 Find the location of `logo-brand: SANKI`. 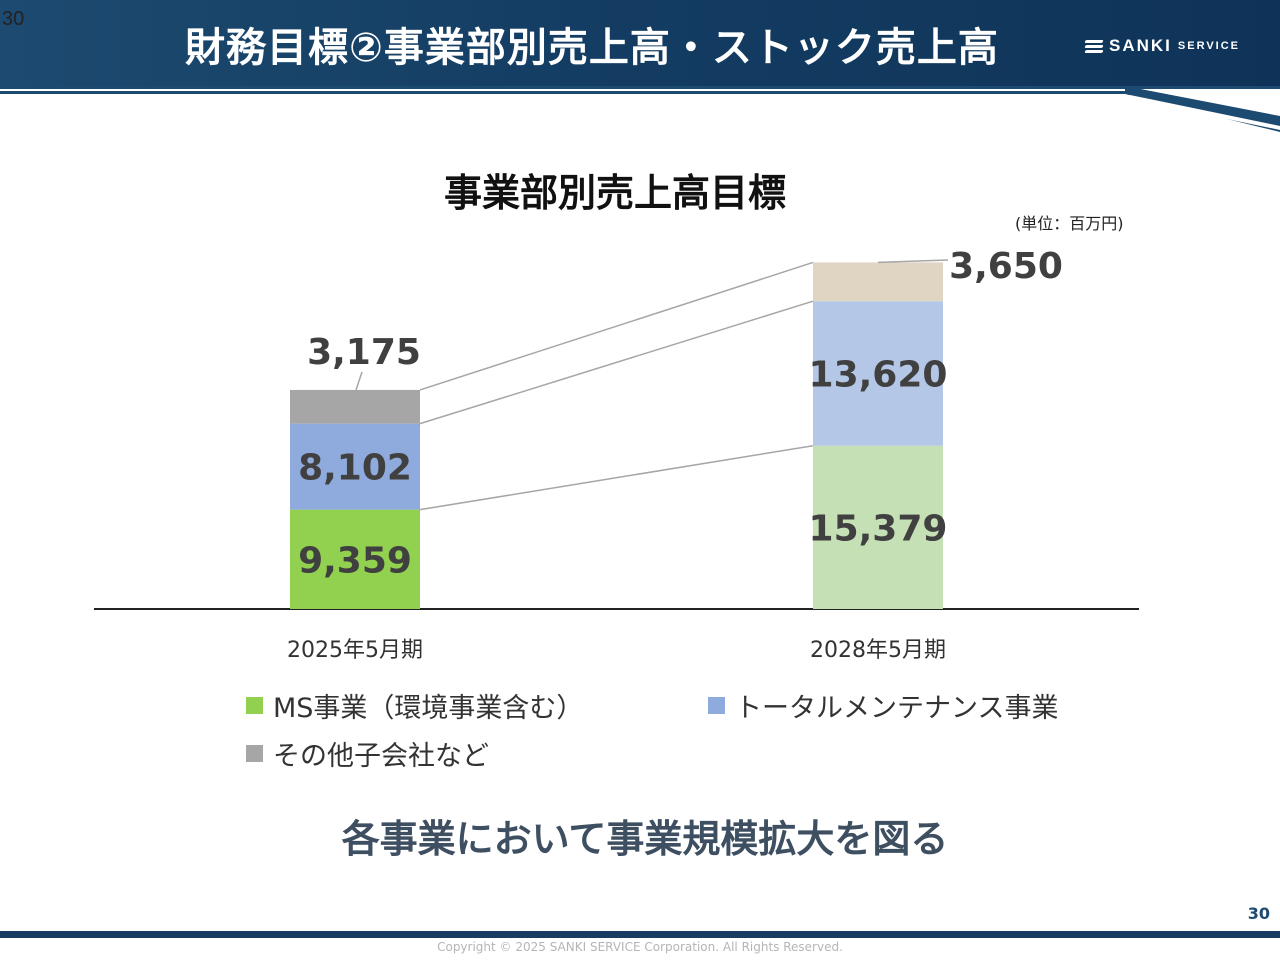

logo-brand: SANKI is located at coordinates (1140, 45).